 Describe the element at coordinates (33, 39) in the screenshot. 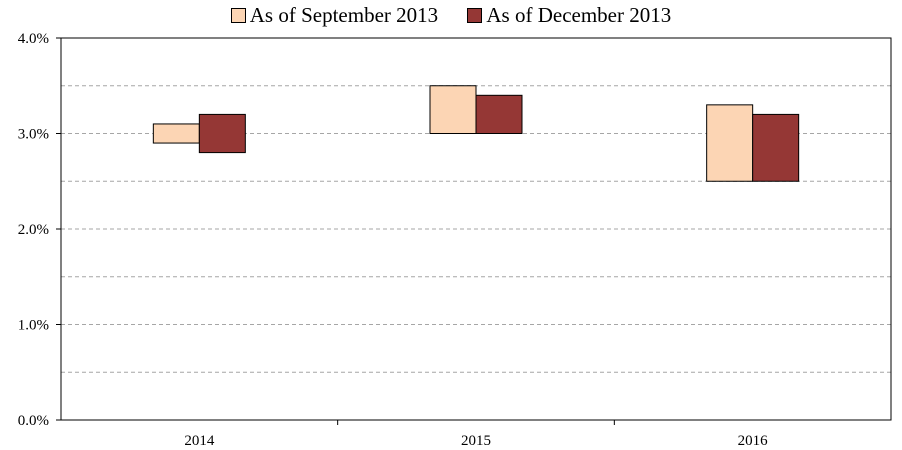

I see `y-tick-label: 4.0%` at that location.